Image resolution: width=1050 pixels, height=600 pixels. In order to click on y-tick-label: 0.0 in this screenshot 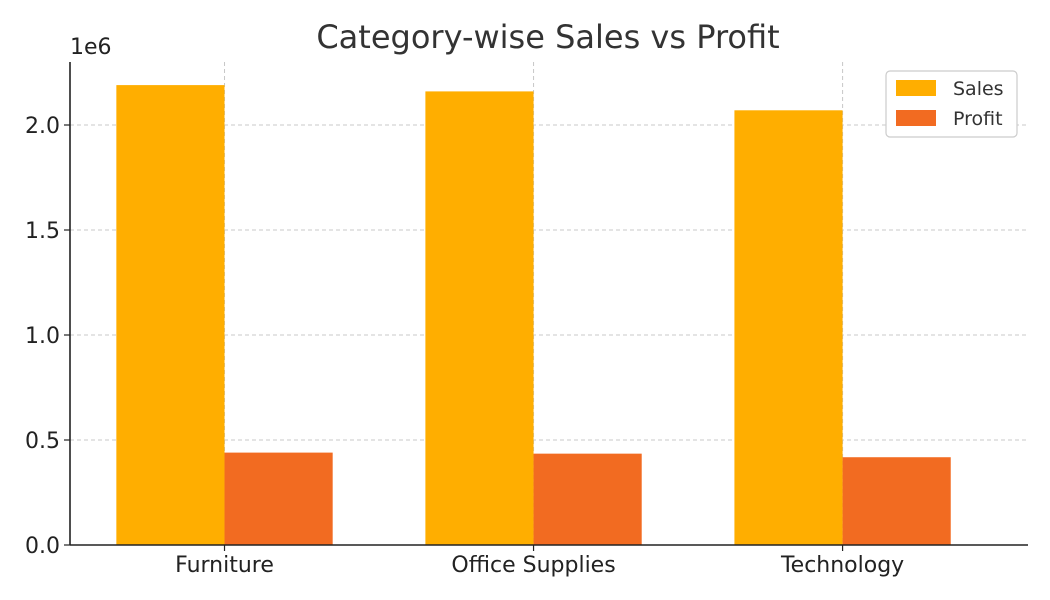, I will do `click(42, 546)`.